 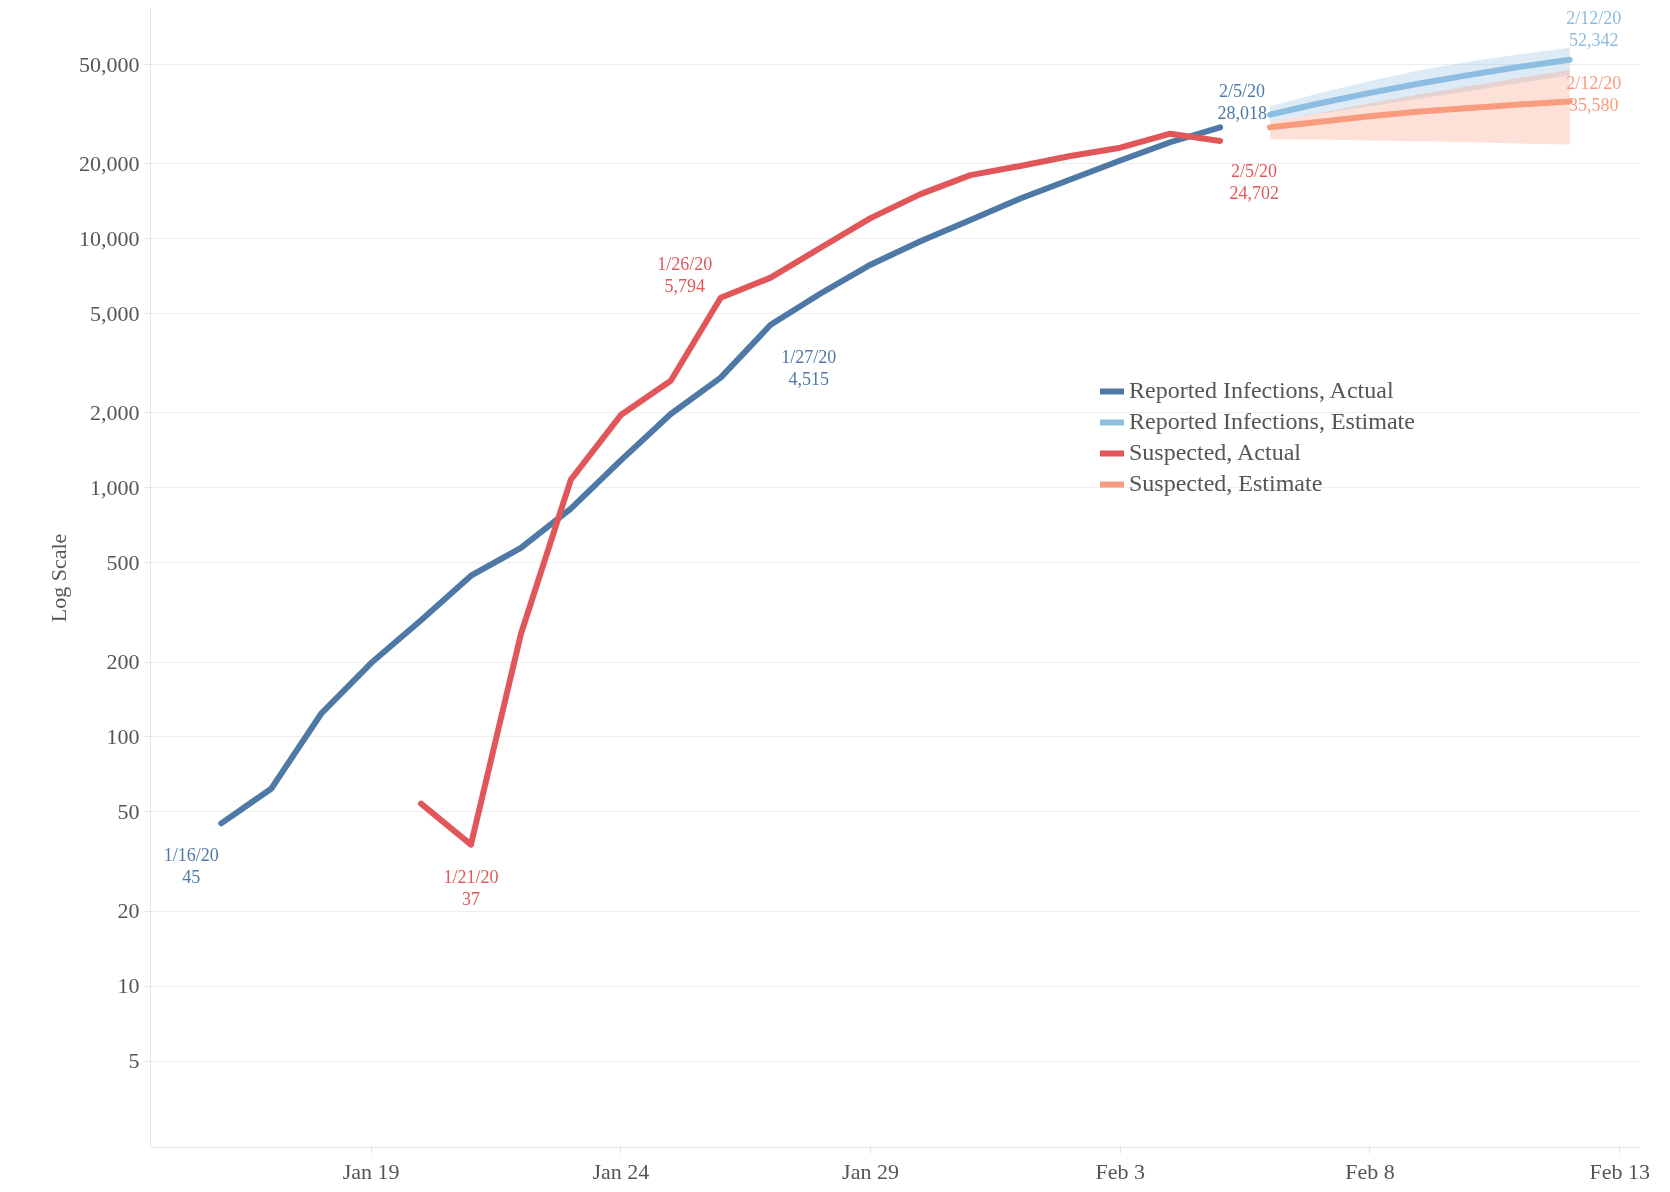 What do you see at coordinates (109, 238) in the screenshot?
I see `y-tick-label: 10,000` at bounding box center [109, 238].